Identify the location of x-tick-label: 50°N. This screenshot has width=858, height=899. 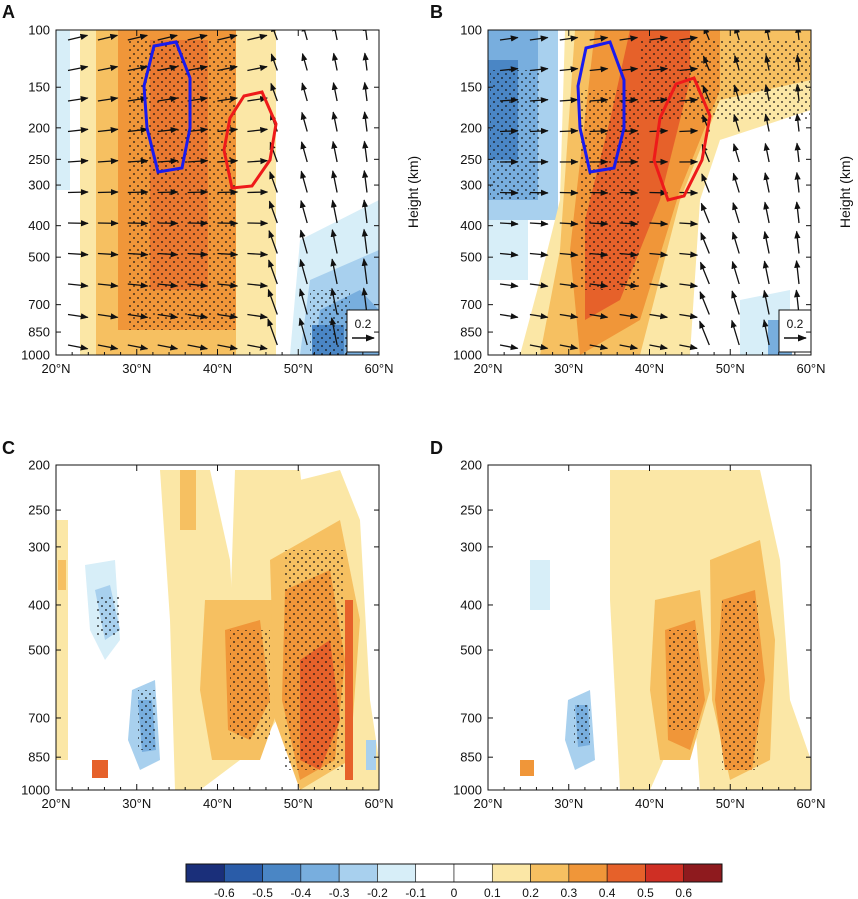
(298, 368).